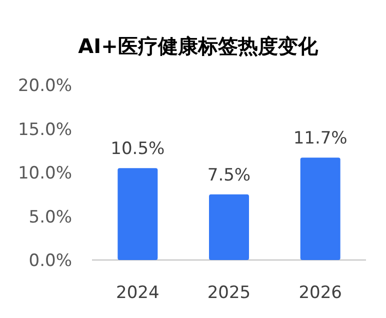  Describe the element at coordinates (138, 293) in the screenshot. I see `x-tick-label: 2024` at that location.